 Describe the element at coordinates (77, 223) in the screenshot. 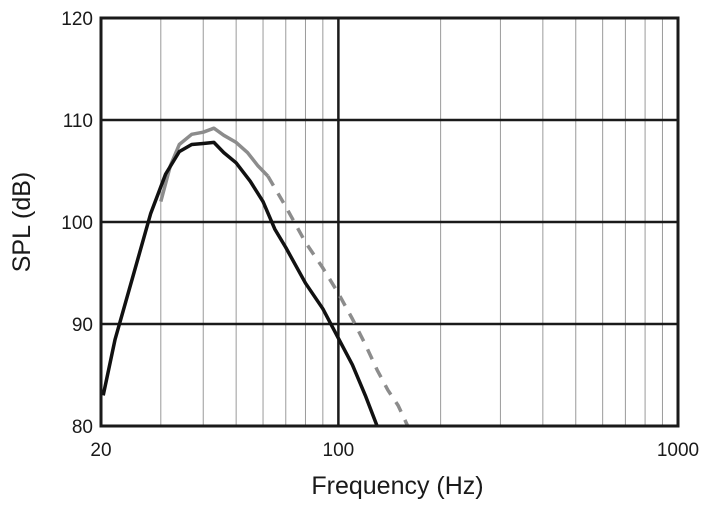

I see `y-tick-label: 100` at that location.